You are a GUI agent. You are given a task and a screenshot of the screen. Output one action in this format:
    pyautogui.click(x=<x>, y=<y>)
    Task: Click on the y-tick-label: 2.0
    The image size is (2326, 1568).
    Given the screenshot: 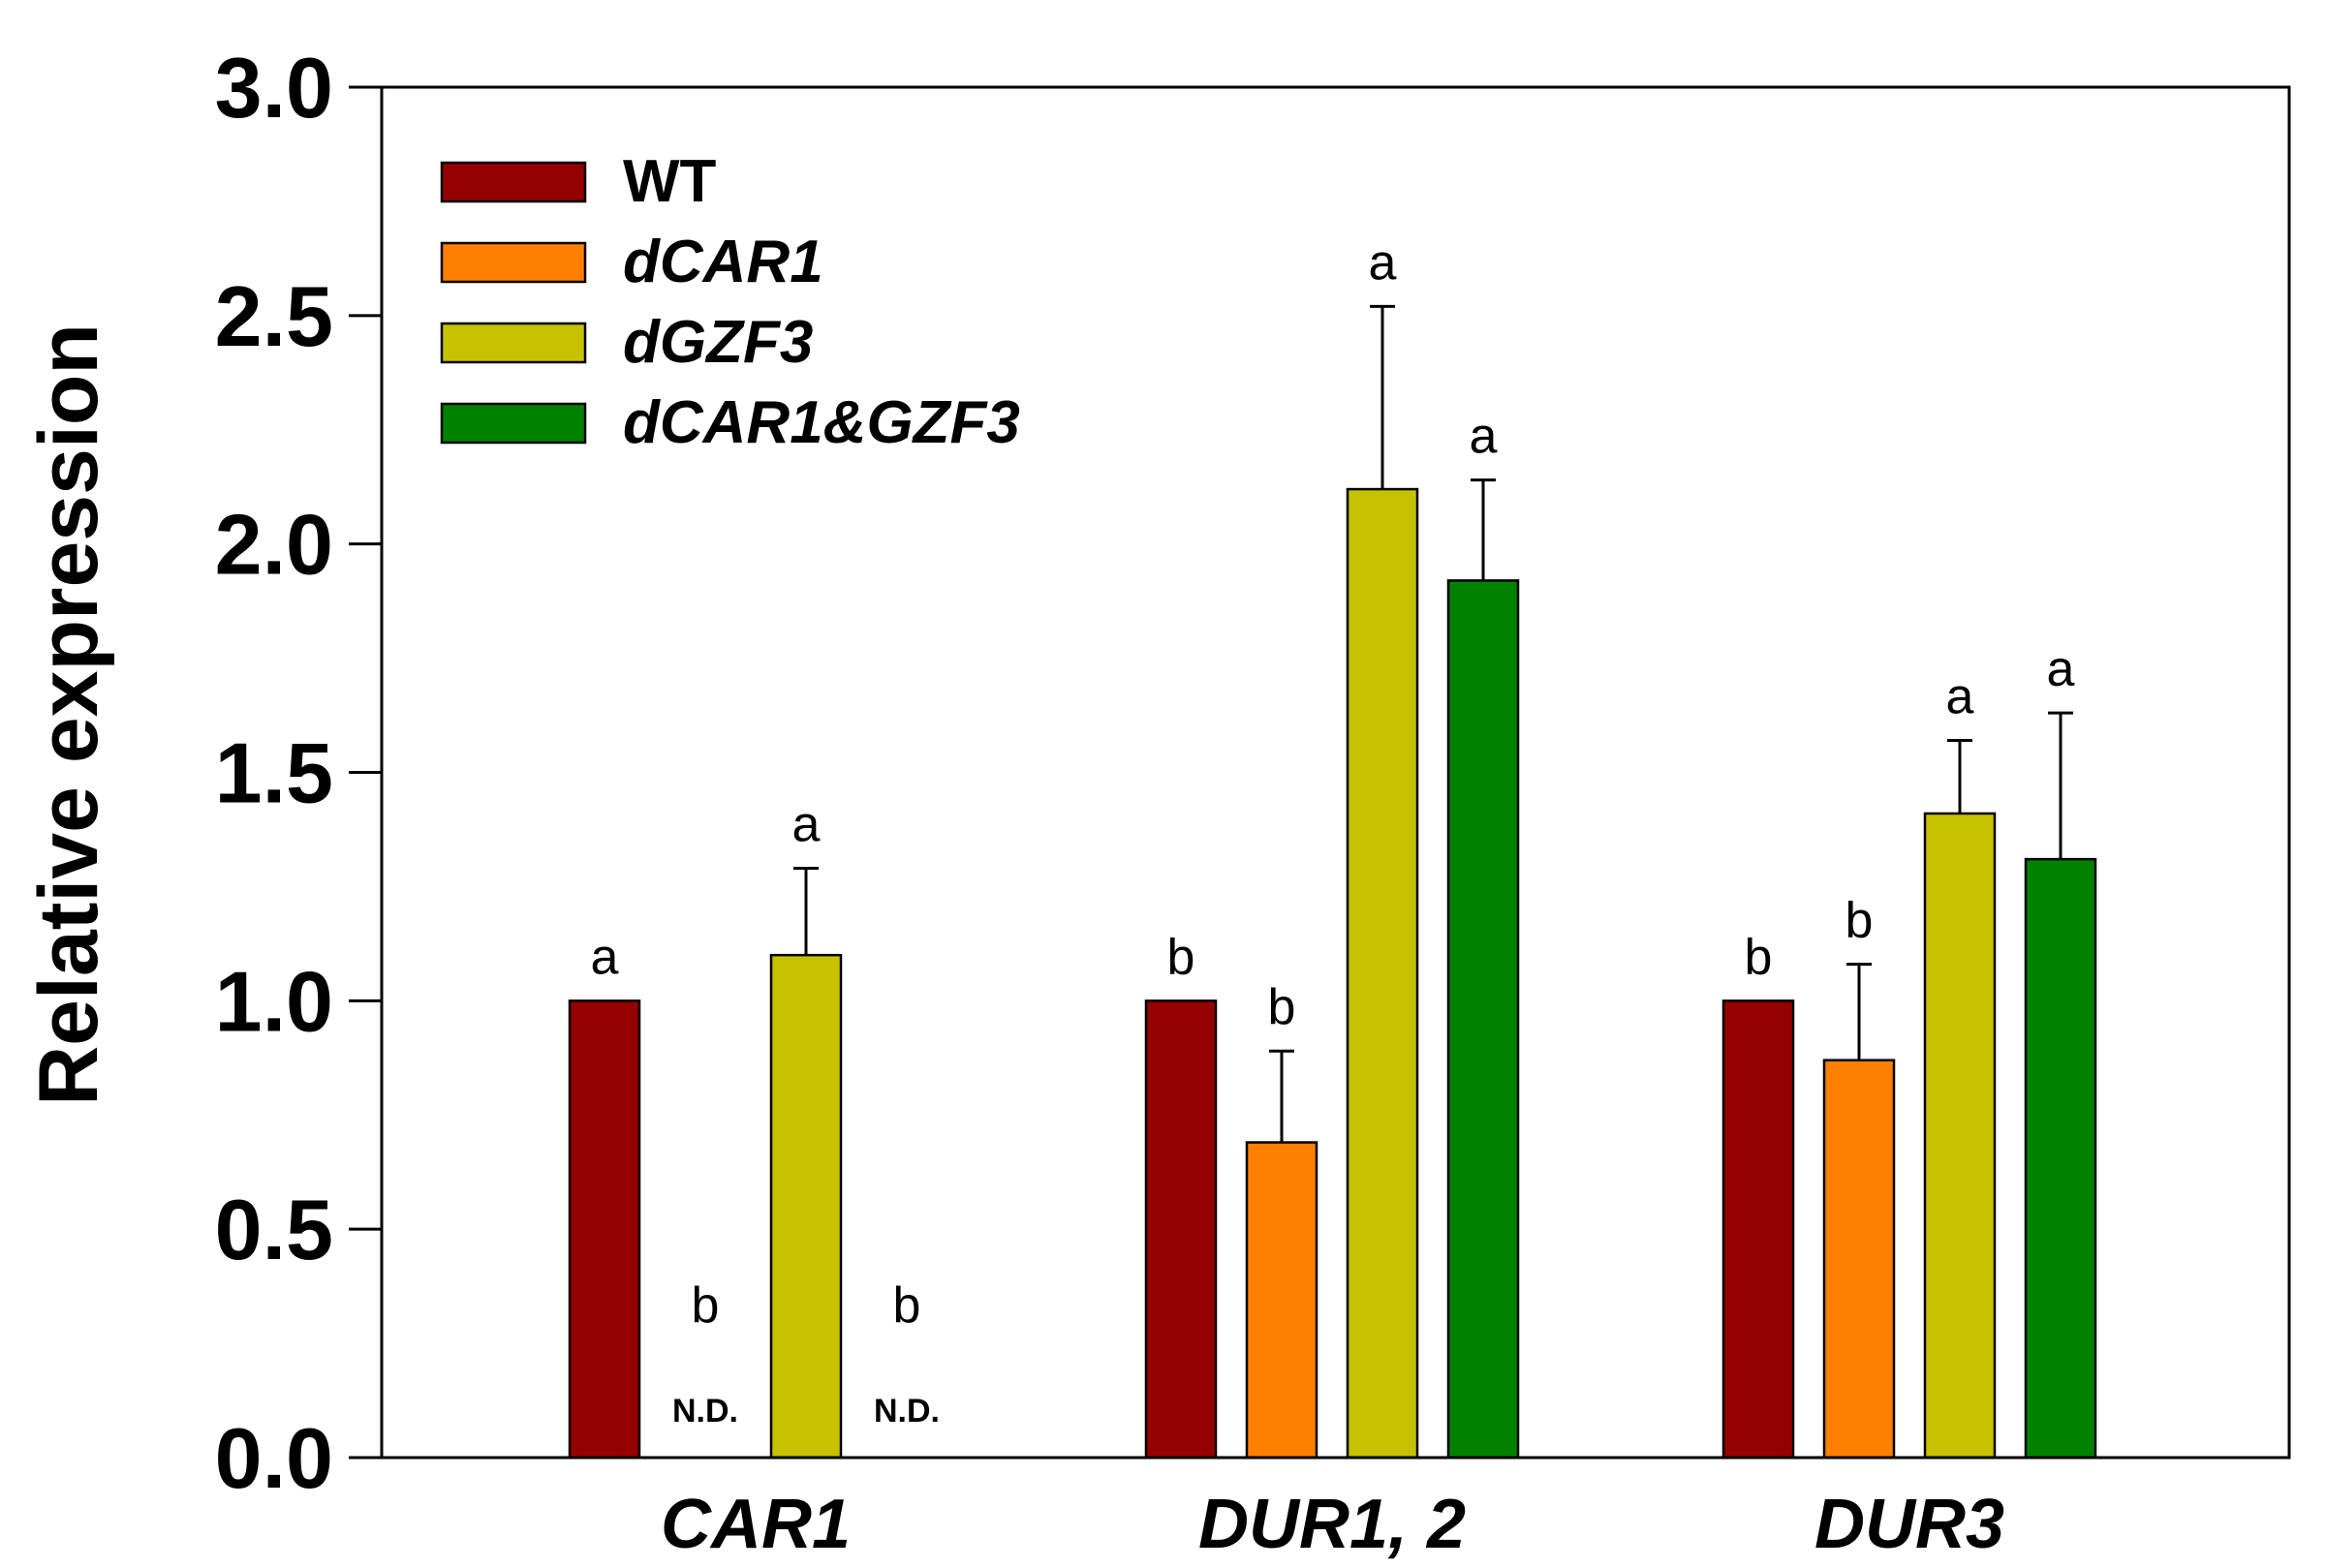 What is the action you would take?
    pyautogui.click(x=274, y=545)
    